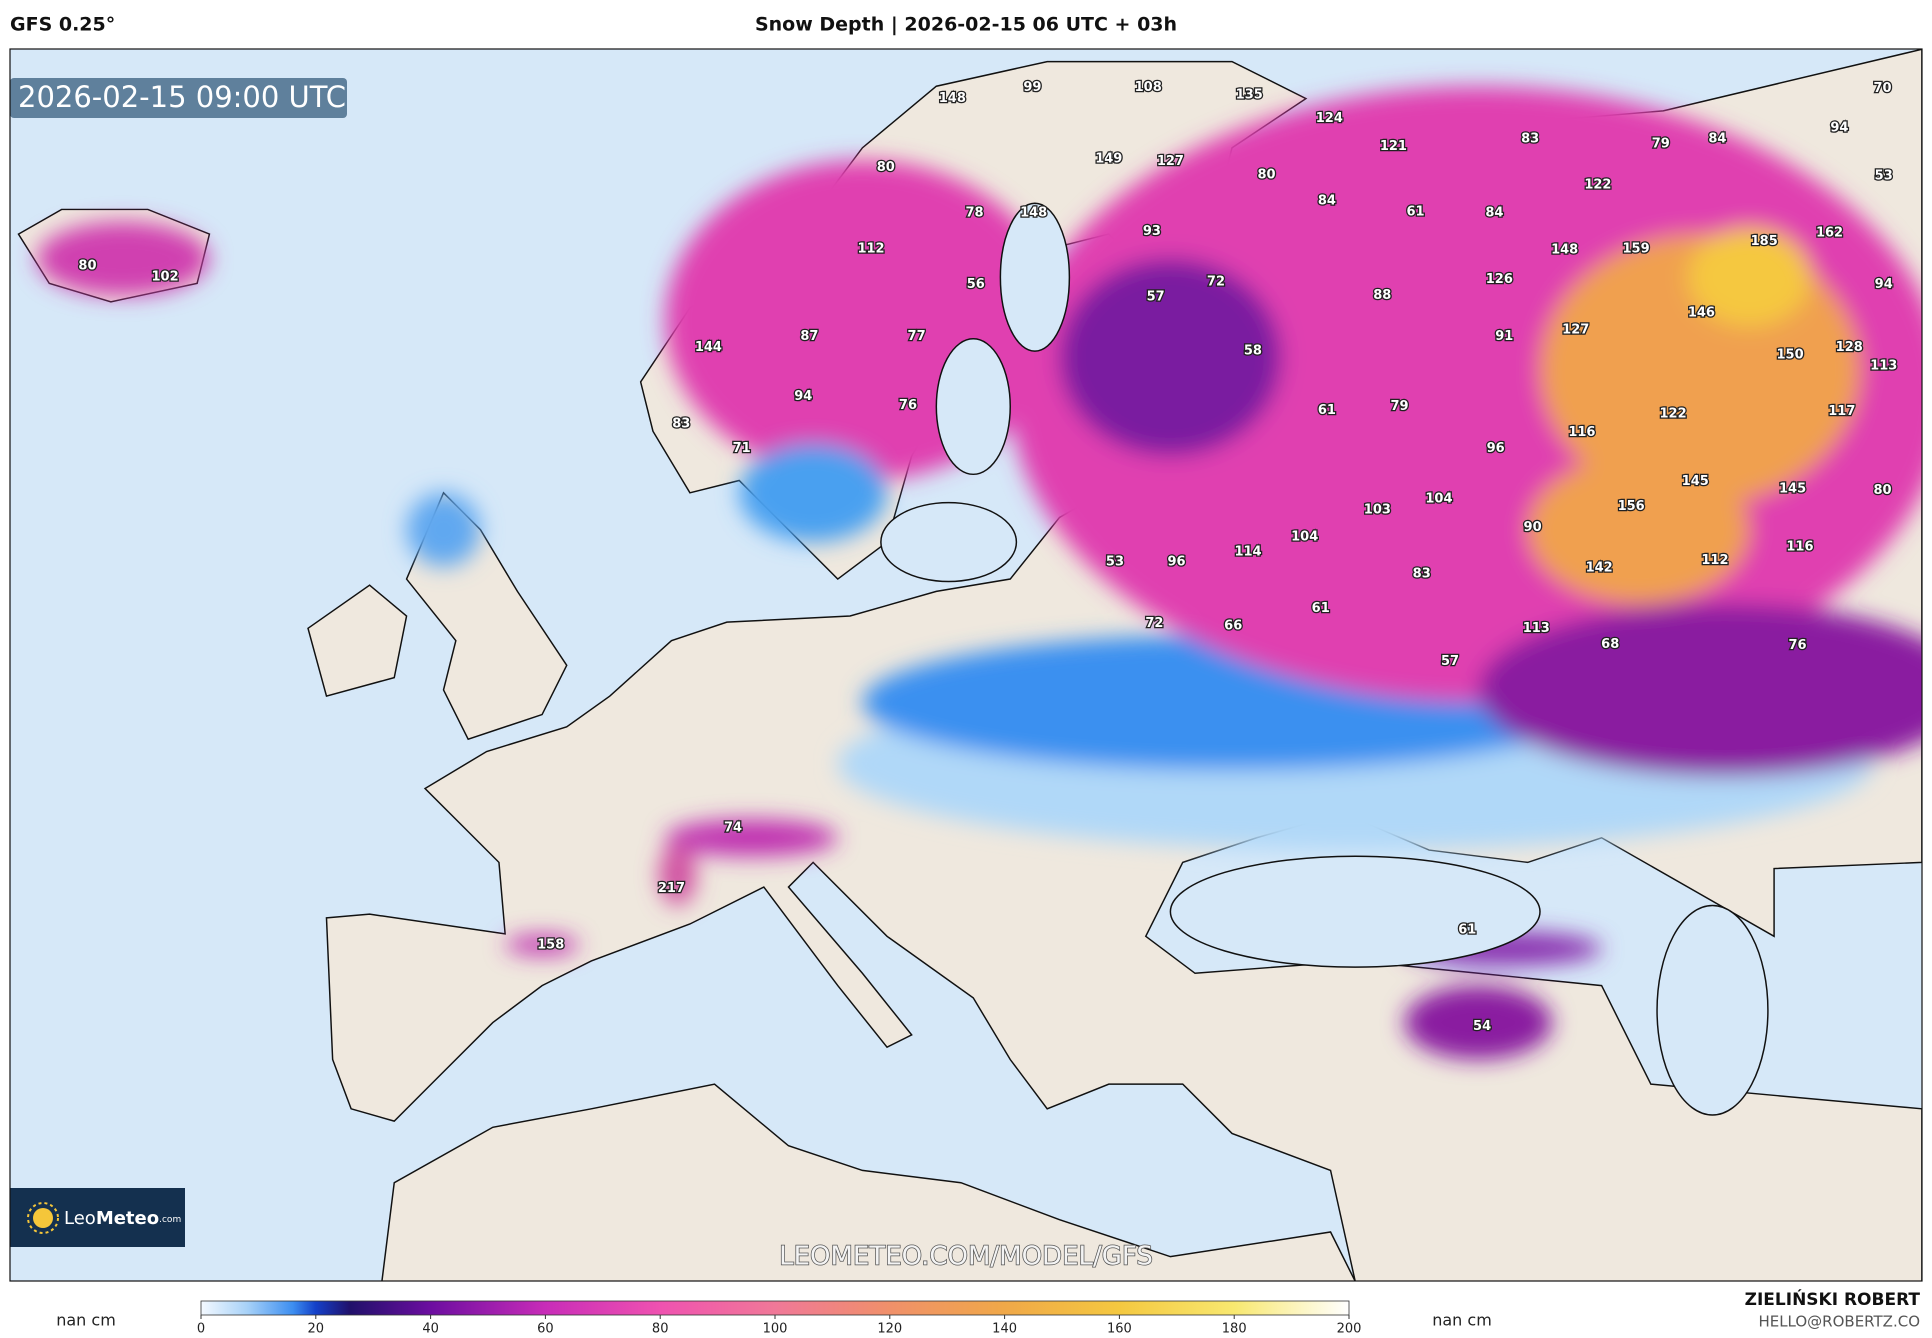  I want to click on logo-bold: Meteo, so click(127, 1218).